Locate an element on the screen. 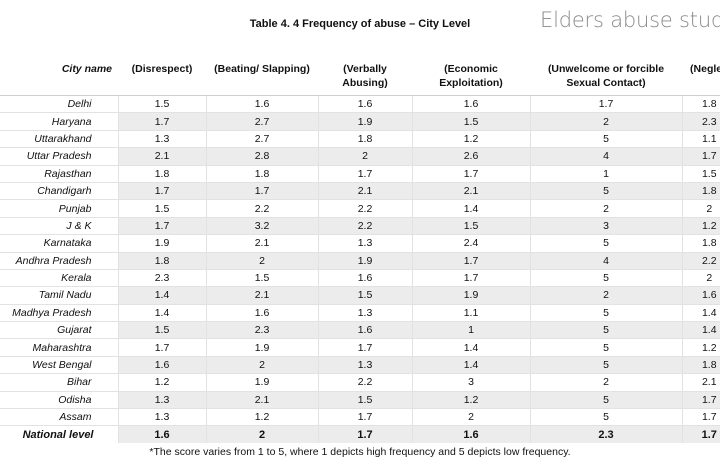 This screenshot has width=720, height=468. table-row: Delhi 1.5 1.6 1.6 1.6 1.7 1.8 is located at coordinates (360, 104).